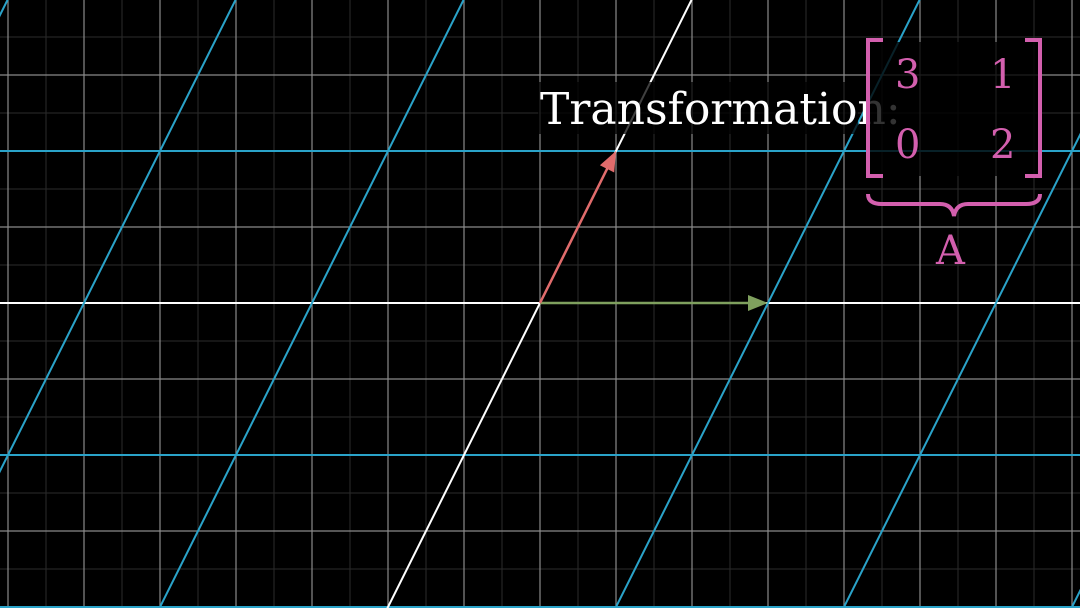 Image resolution: width=1080 pixels, height=608 pixels. I want to click on j-hat-vector, so click(577, 227).